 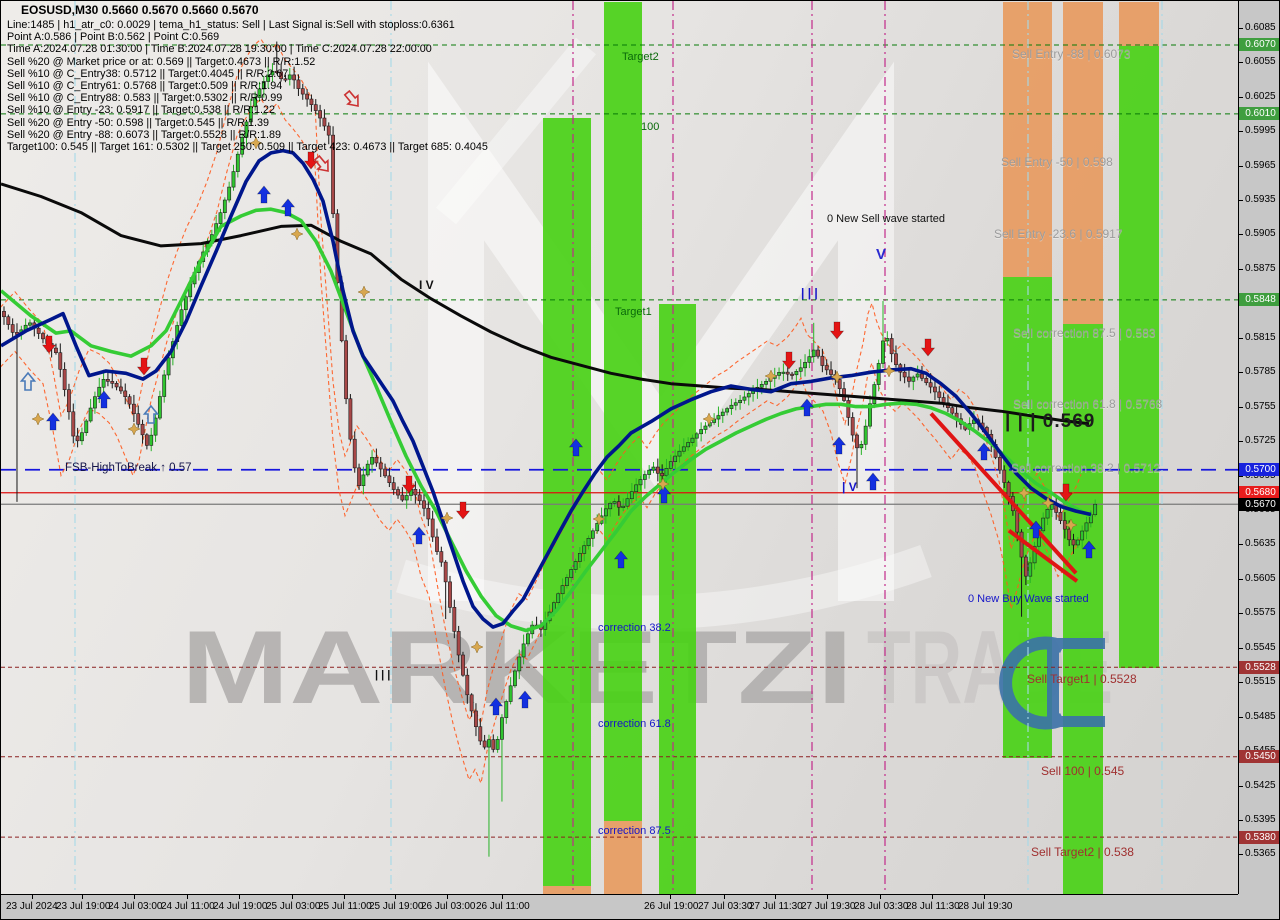 What do you see at coordinates (1257, 785) in the screenshot?
I see `price-tick: 0.5425` at bounding box center [1257, 785].